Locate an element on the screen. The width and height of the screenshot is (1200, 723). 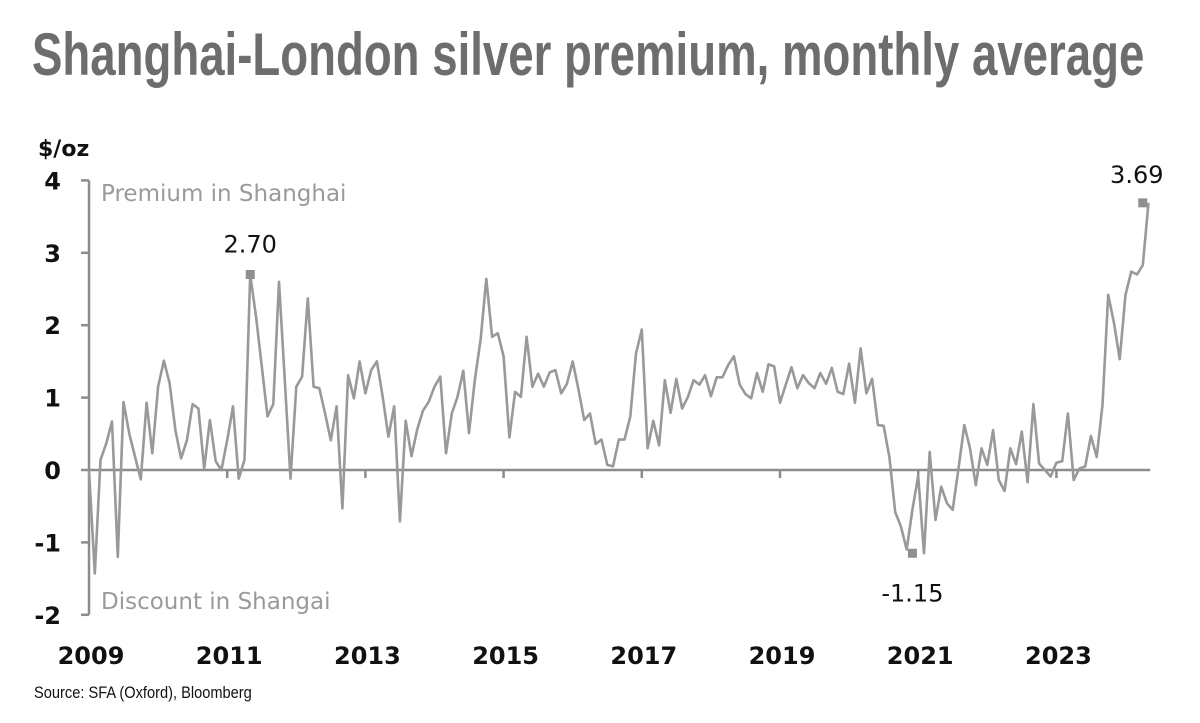
source-note: Source: SFA (Oxford), Bloomberg is located at coordinates (143, 692).